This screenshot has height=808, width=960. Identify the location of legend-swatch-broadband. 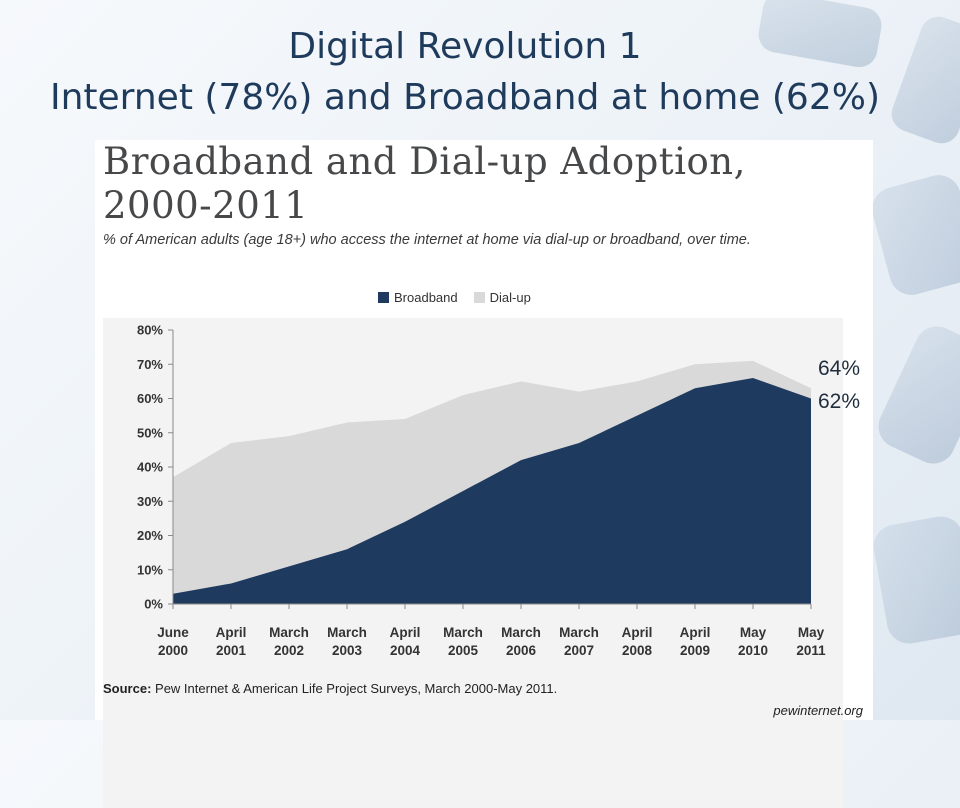
(383, 297).